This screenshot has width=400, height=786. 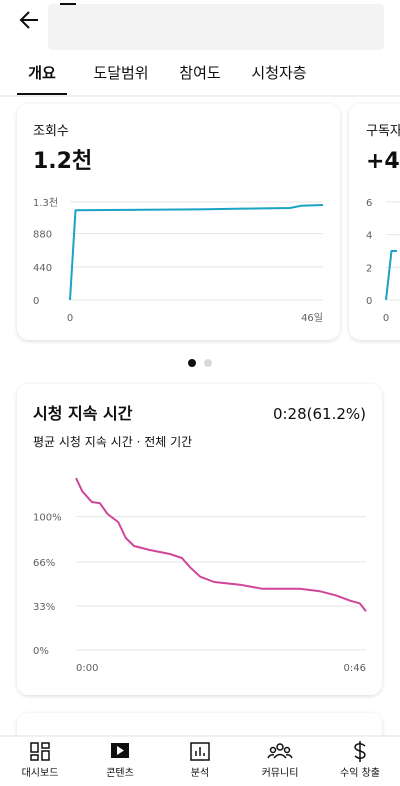 What do you see at coordinates (42, 235) in the screenshot?
I see `y-tick-label: 880` at bounding box center [42, 235].